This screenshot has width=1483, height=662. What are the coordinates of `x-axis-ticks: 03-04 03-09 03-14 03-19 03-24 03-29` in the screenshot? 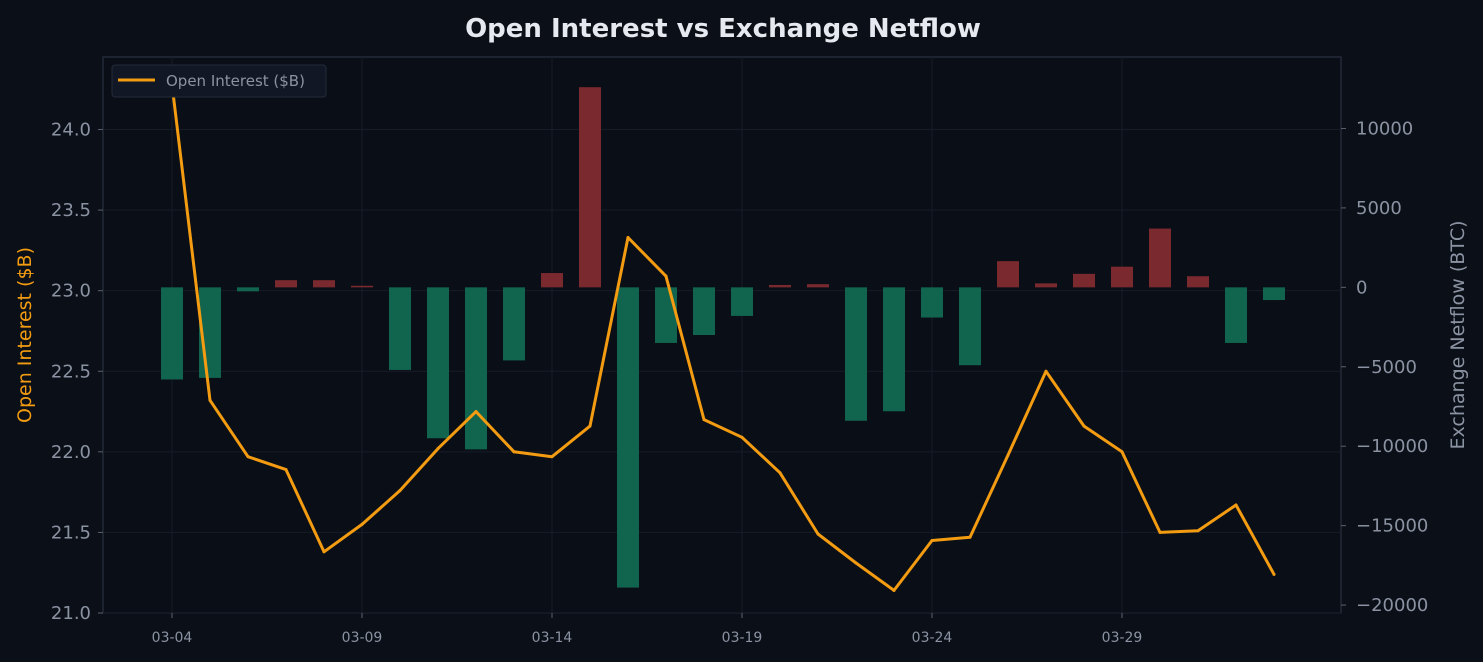 It's located at (647, 629).